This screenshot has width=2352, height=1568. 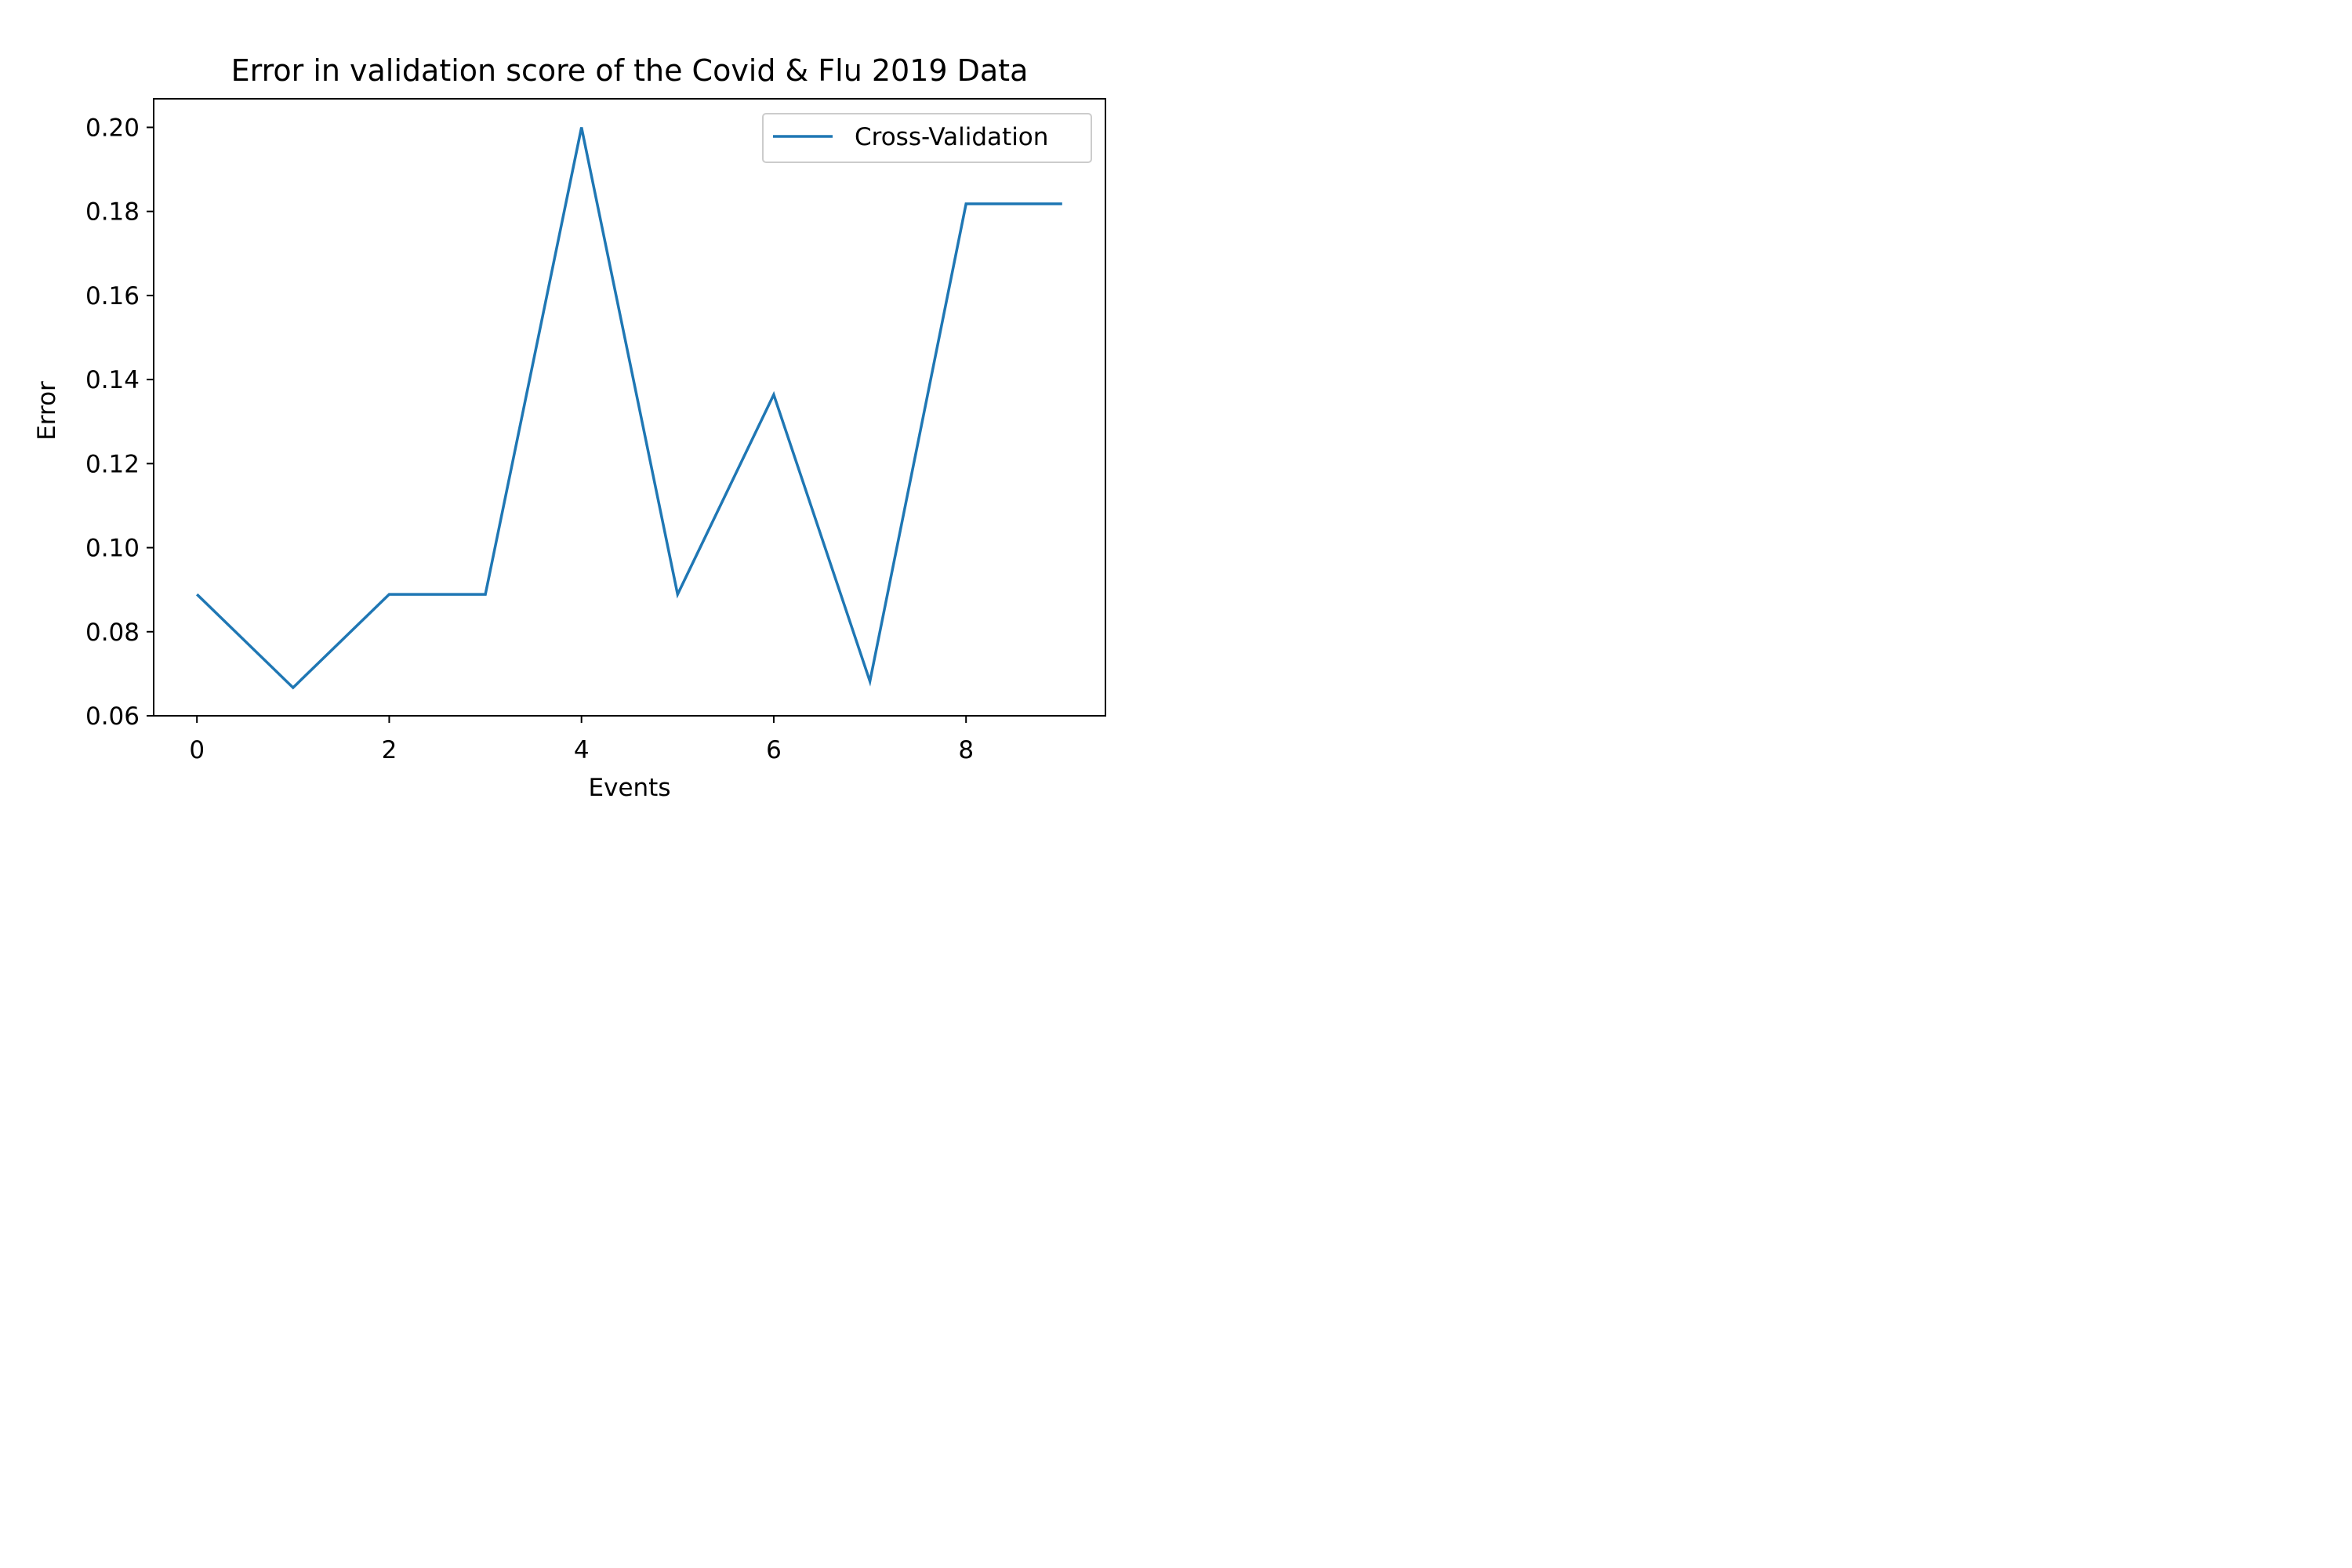 What do you see at coordinates (389, 750) in the screenshot?
I see `x-tick-label: 2` at bounding box center [389, 750].